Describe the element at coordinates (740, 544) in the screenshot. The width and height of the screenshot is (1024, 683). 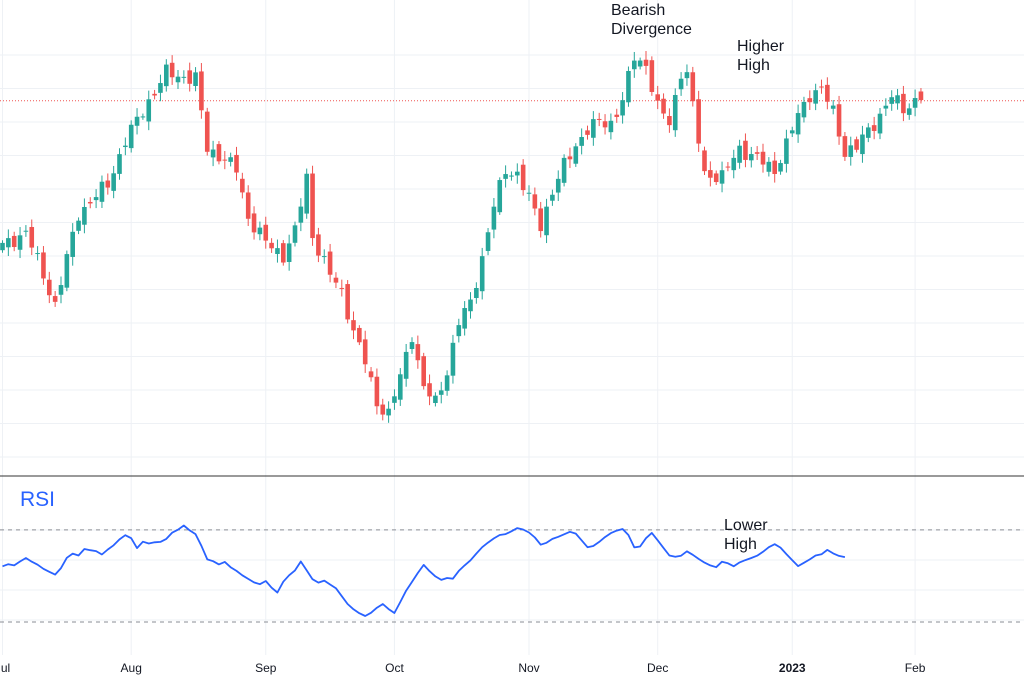
I see `annotation-line: High` at that location.